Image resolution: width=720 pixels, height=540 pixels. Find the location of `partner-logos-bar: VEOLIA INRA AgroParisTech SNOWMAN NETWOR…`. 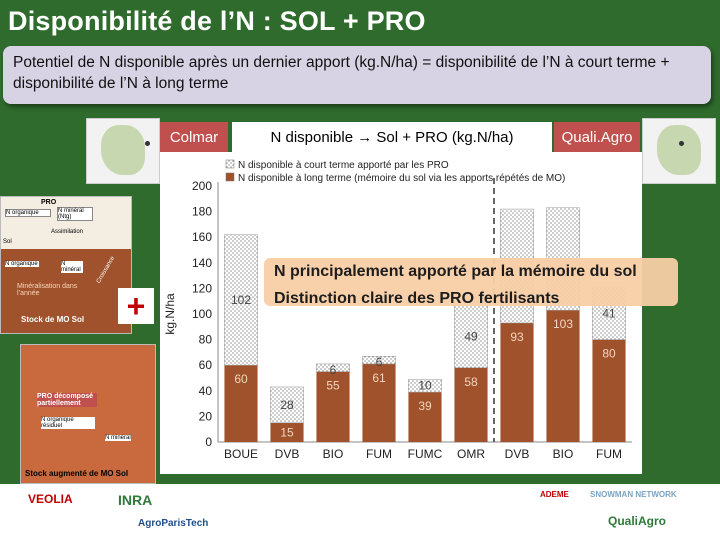

partner-logos-bar: VEOLIA INRA AgroParisTech SNOWMAN NETWOR… is located at coordinates (360, 512).